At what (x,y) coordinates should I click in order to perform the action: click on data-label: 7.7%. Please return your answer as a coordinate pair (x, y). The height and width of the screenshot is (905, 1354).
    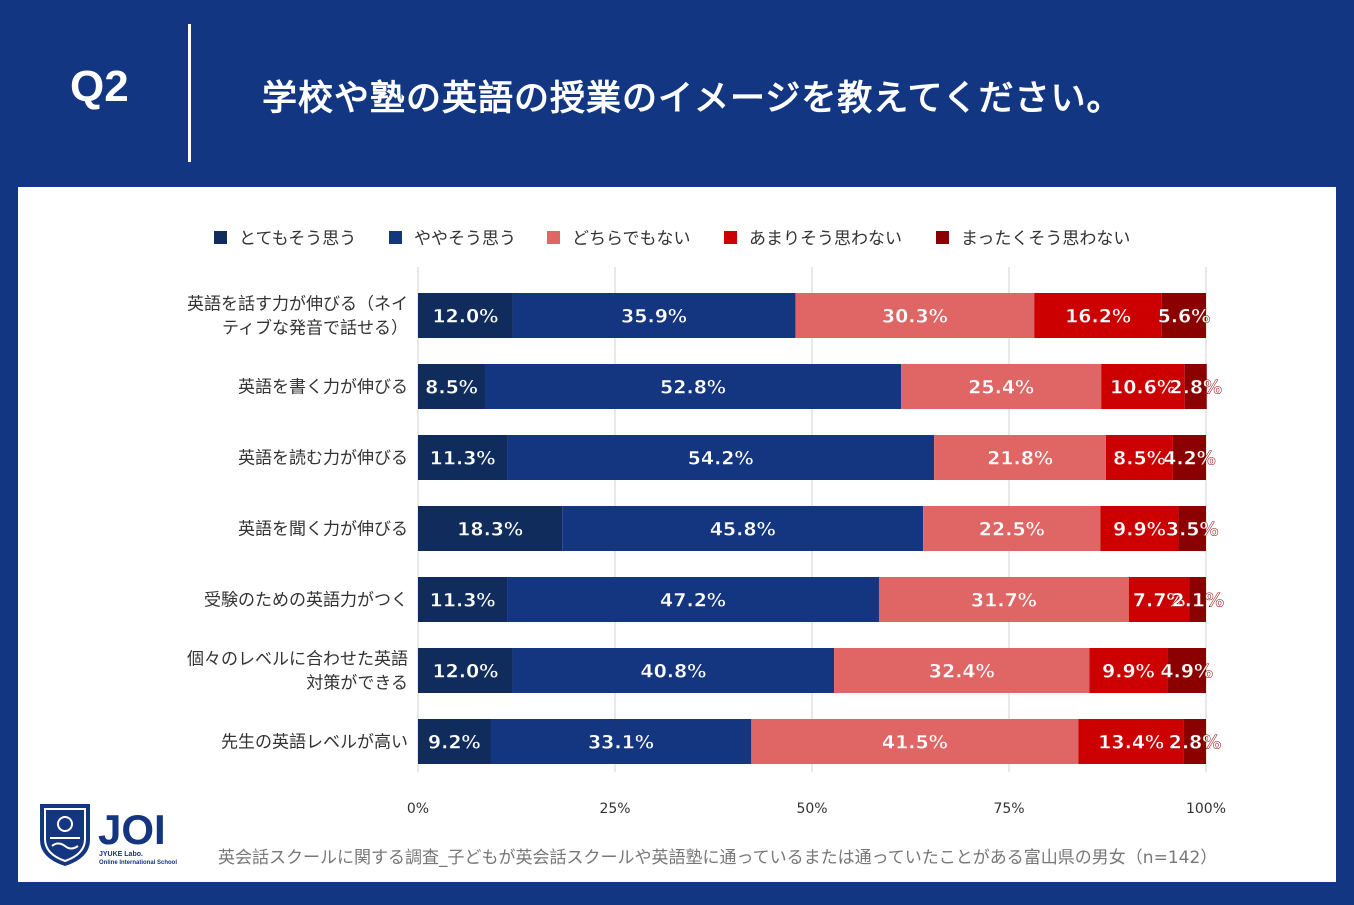
    Looking at the image, I should click on (1159, 601).